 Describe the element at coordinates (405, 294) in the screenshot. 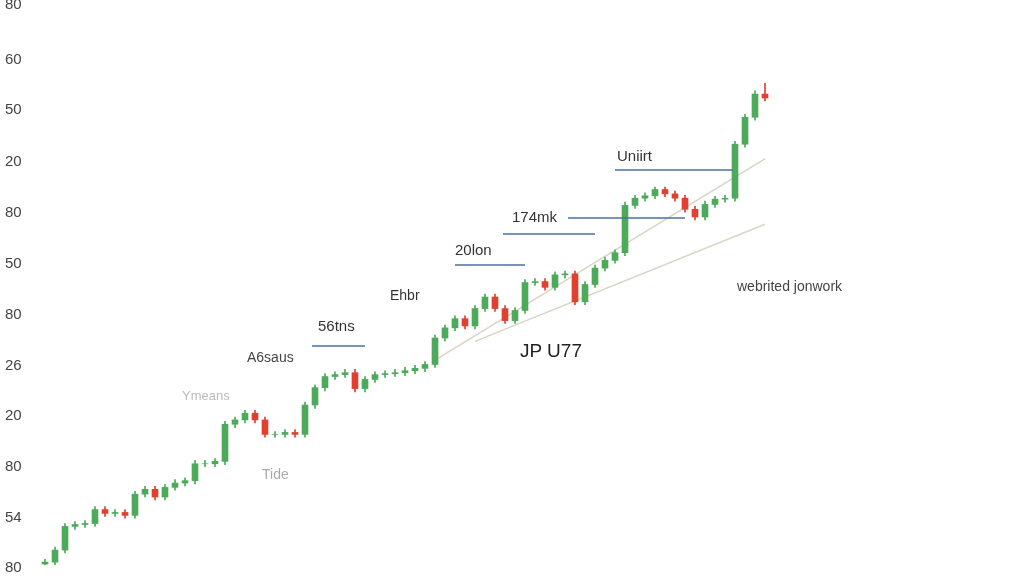

I see `annotation: Ehbr` at that location.